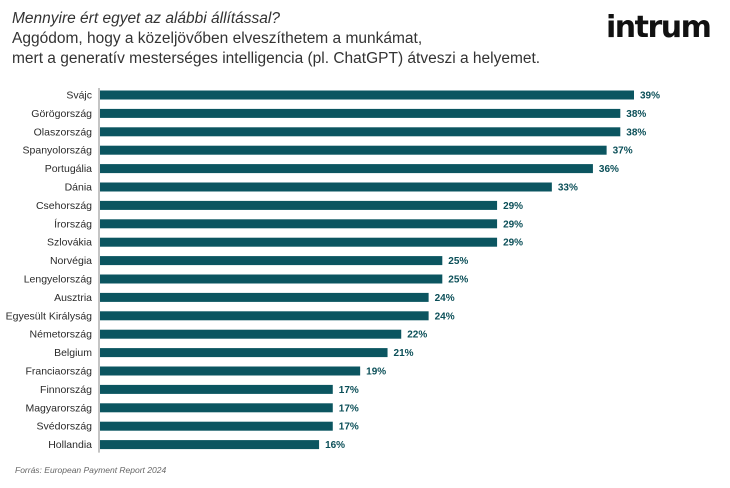 Image resolution: width=730 pixels, height=488 pixels. What do you see at coordinates (58, 280) in the screenshot?
I see `category-label: Lengyelország` at bounding box center [58, 280].